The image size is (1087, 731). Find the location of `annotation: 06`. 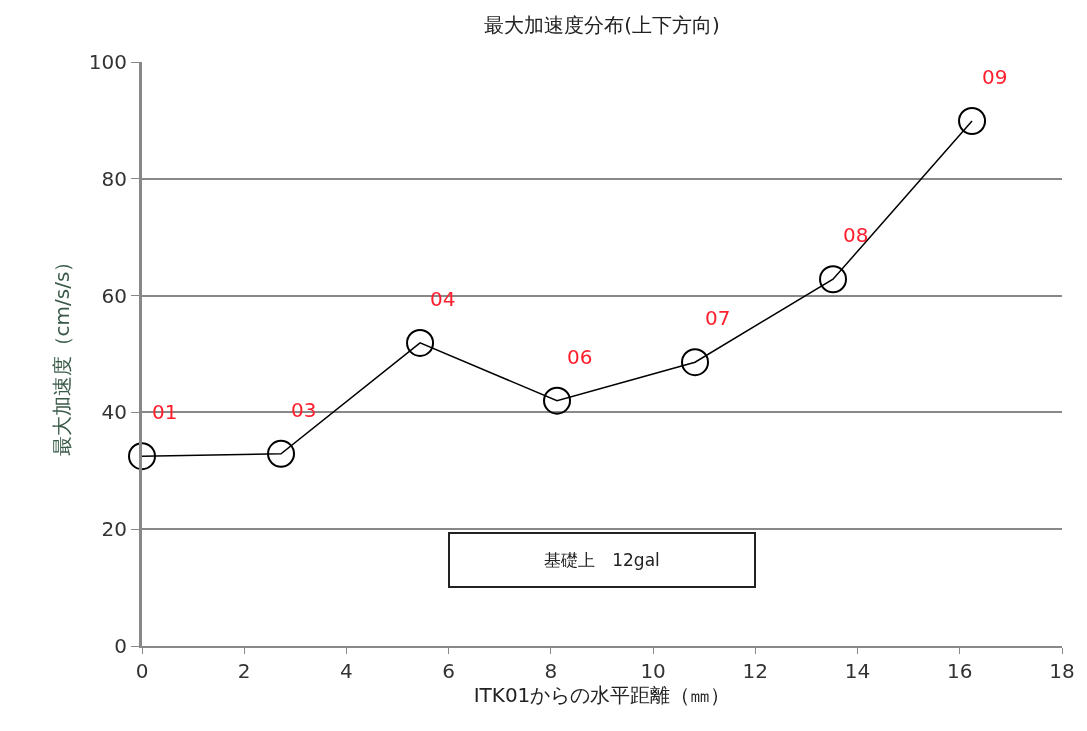

annotation: 06 is located at coordinates (580, 357).